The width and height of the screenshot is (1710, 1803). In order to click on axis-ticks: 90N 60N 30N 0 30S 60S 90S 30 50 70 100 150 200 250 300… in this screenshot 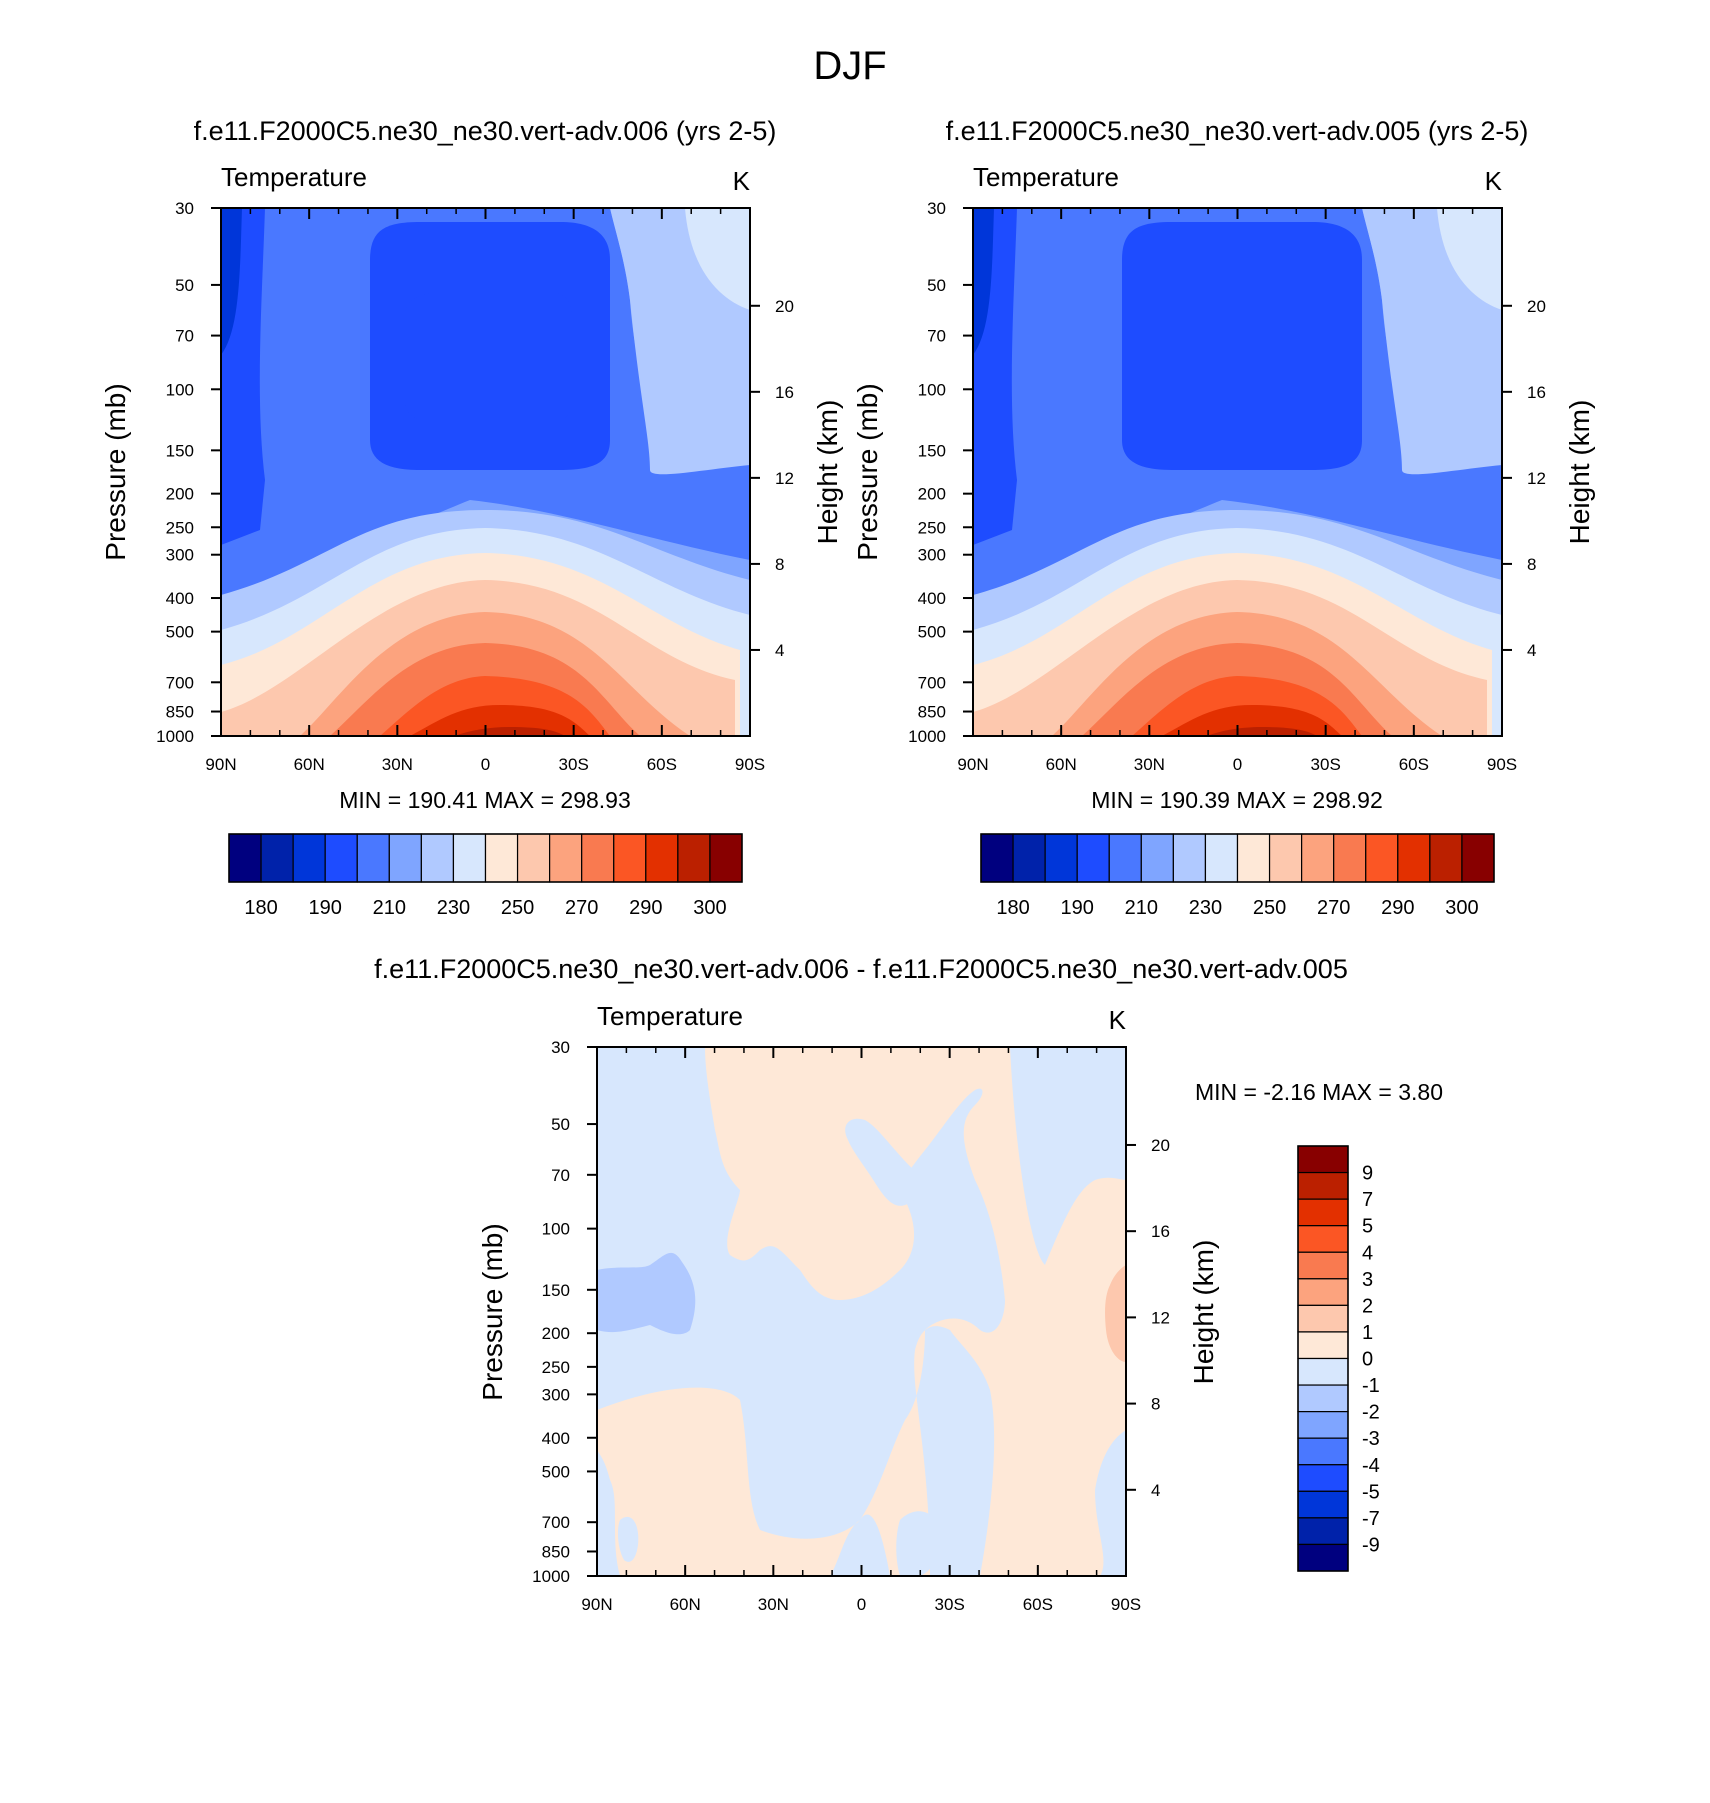, I will do `click(1227, 486)`.